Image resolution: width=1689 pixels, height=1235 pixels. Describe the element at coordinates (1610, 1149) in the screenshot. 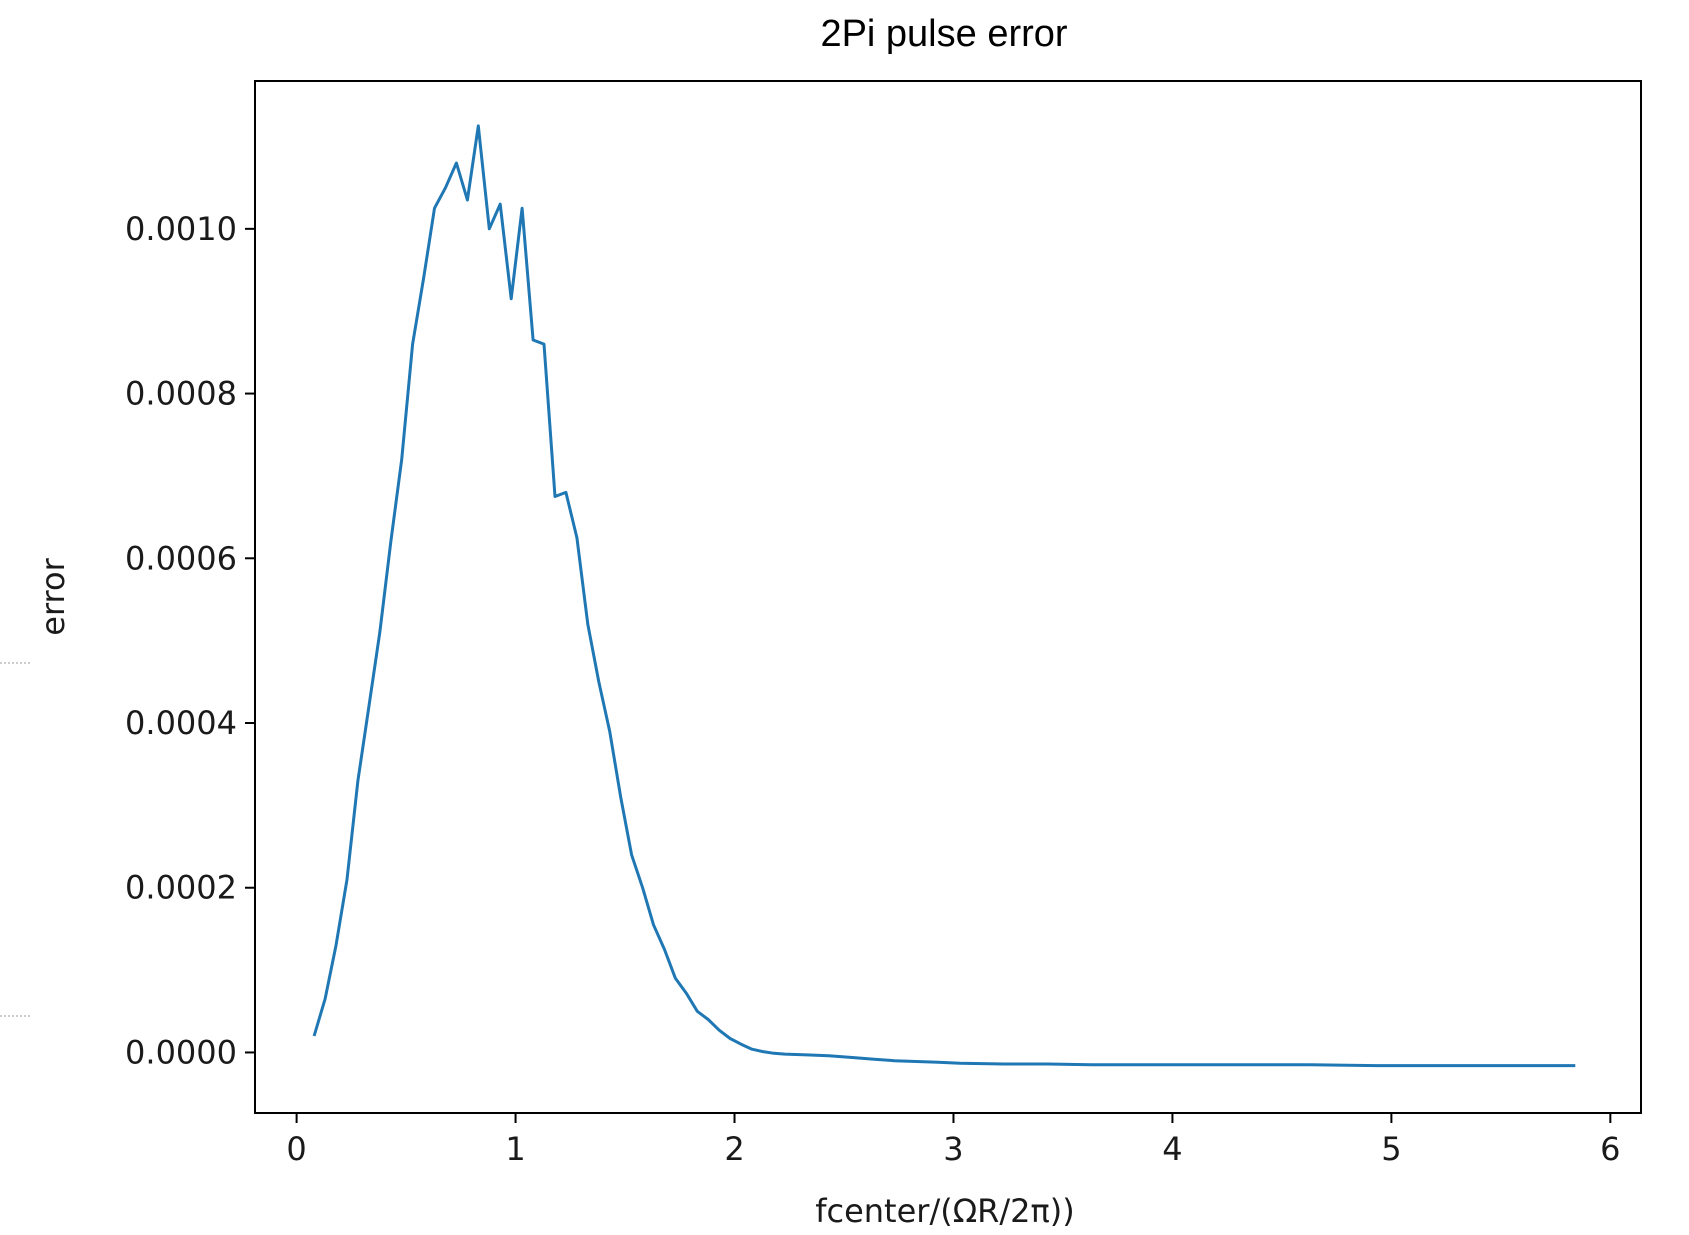

I see `x-tick-label: 6` at that location.